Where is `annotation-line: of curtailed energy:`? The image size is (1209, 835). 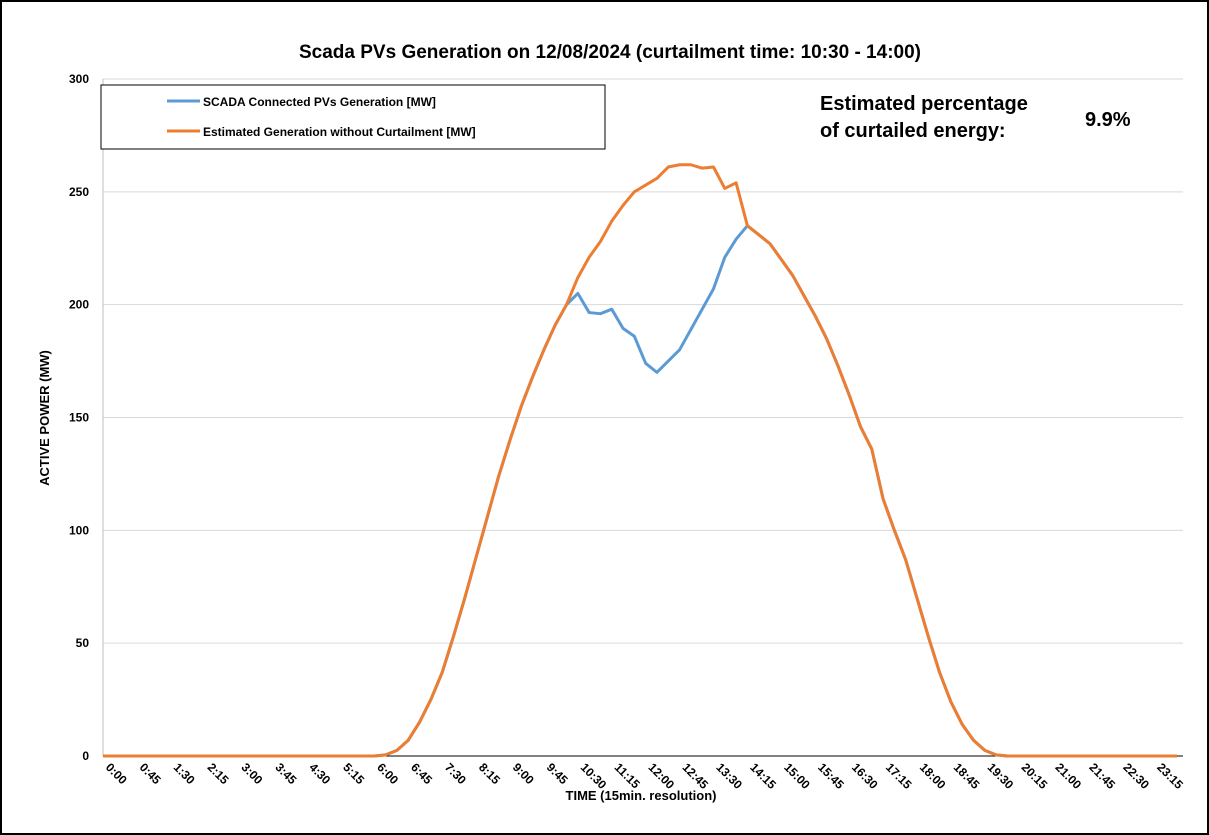 annotation-line: of curtailed energy: is located at coordinates (913, 131).